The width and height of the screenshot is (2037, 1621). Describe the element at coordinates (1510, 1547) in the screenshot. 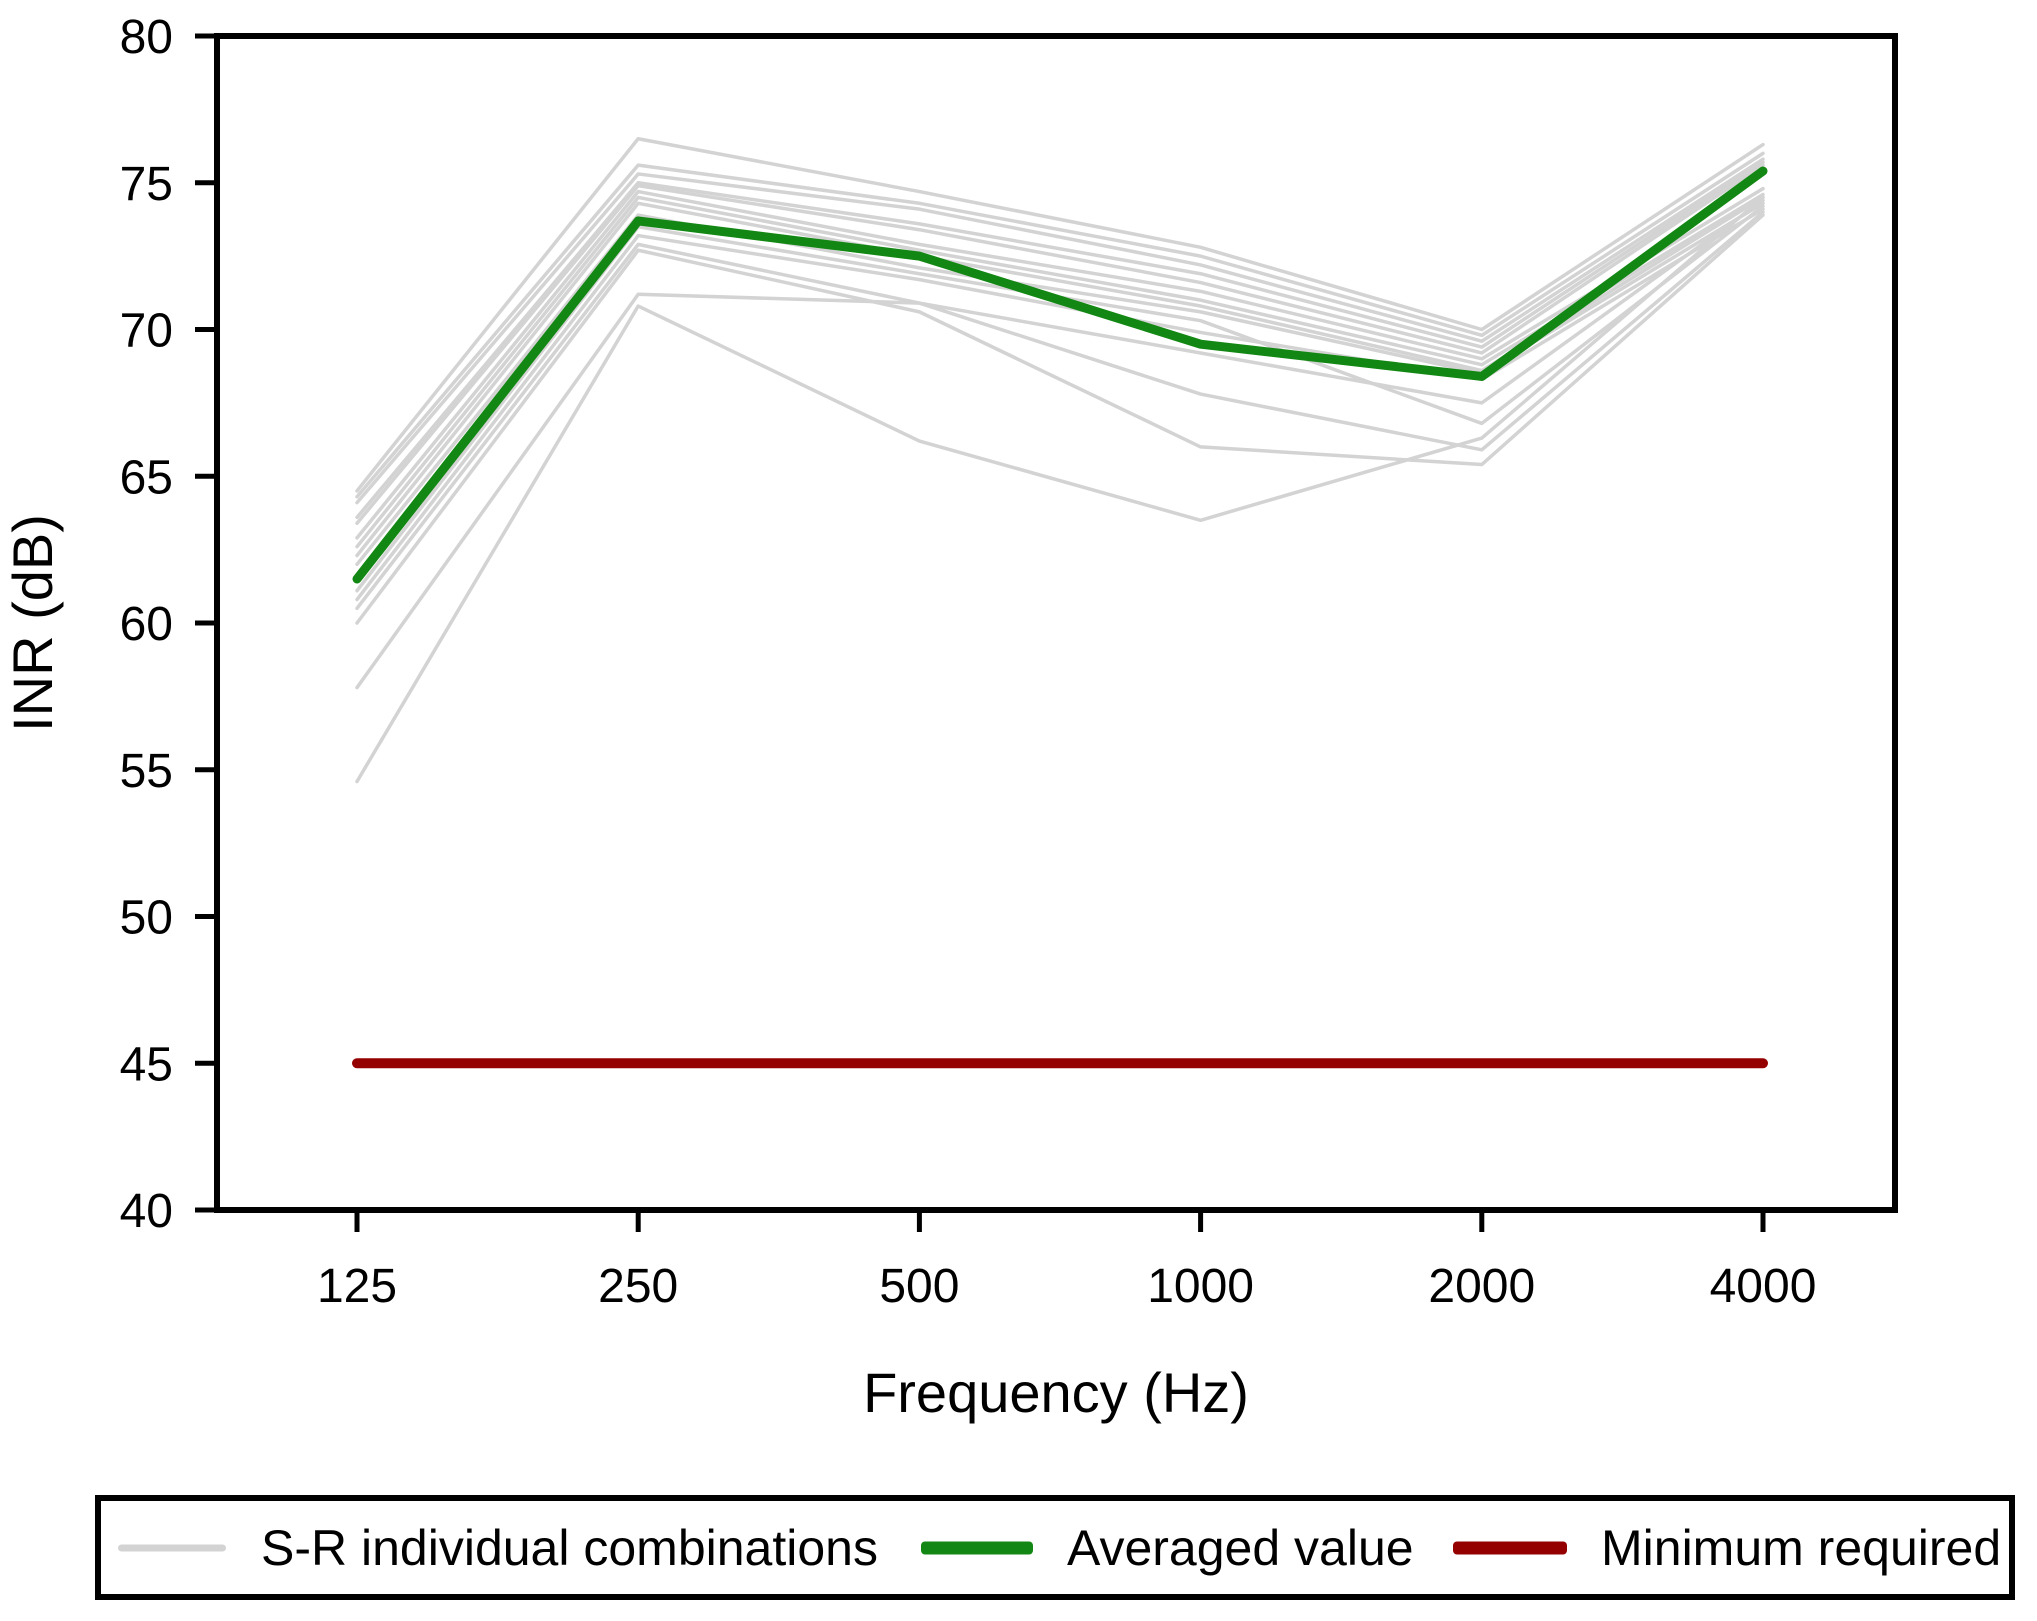

I see `minimum-line-swatch-icon` at that location.